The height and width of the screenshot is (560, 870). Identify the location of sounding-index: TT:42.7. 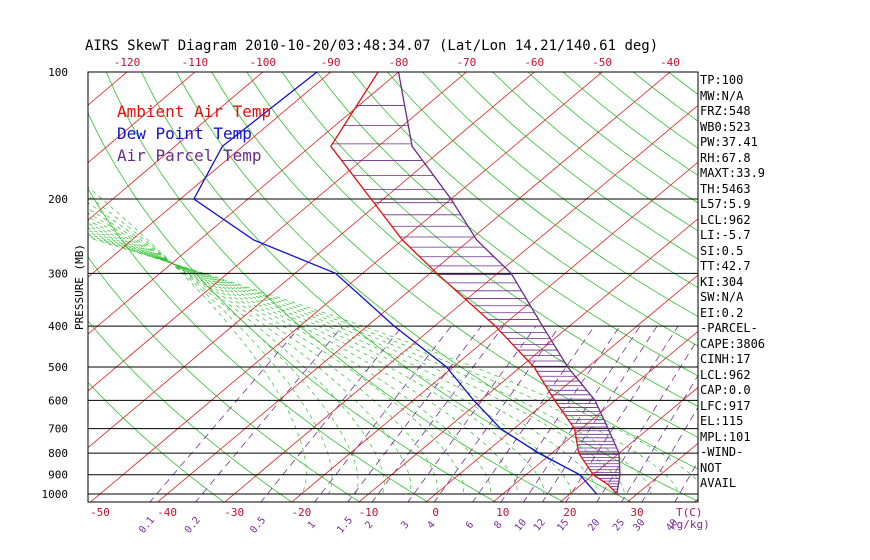
(725, 266).